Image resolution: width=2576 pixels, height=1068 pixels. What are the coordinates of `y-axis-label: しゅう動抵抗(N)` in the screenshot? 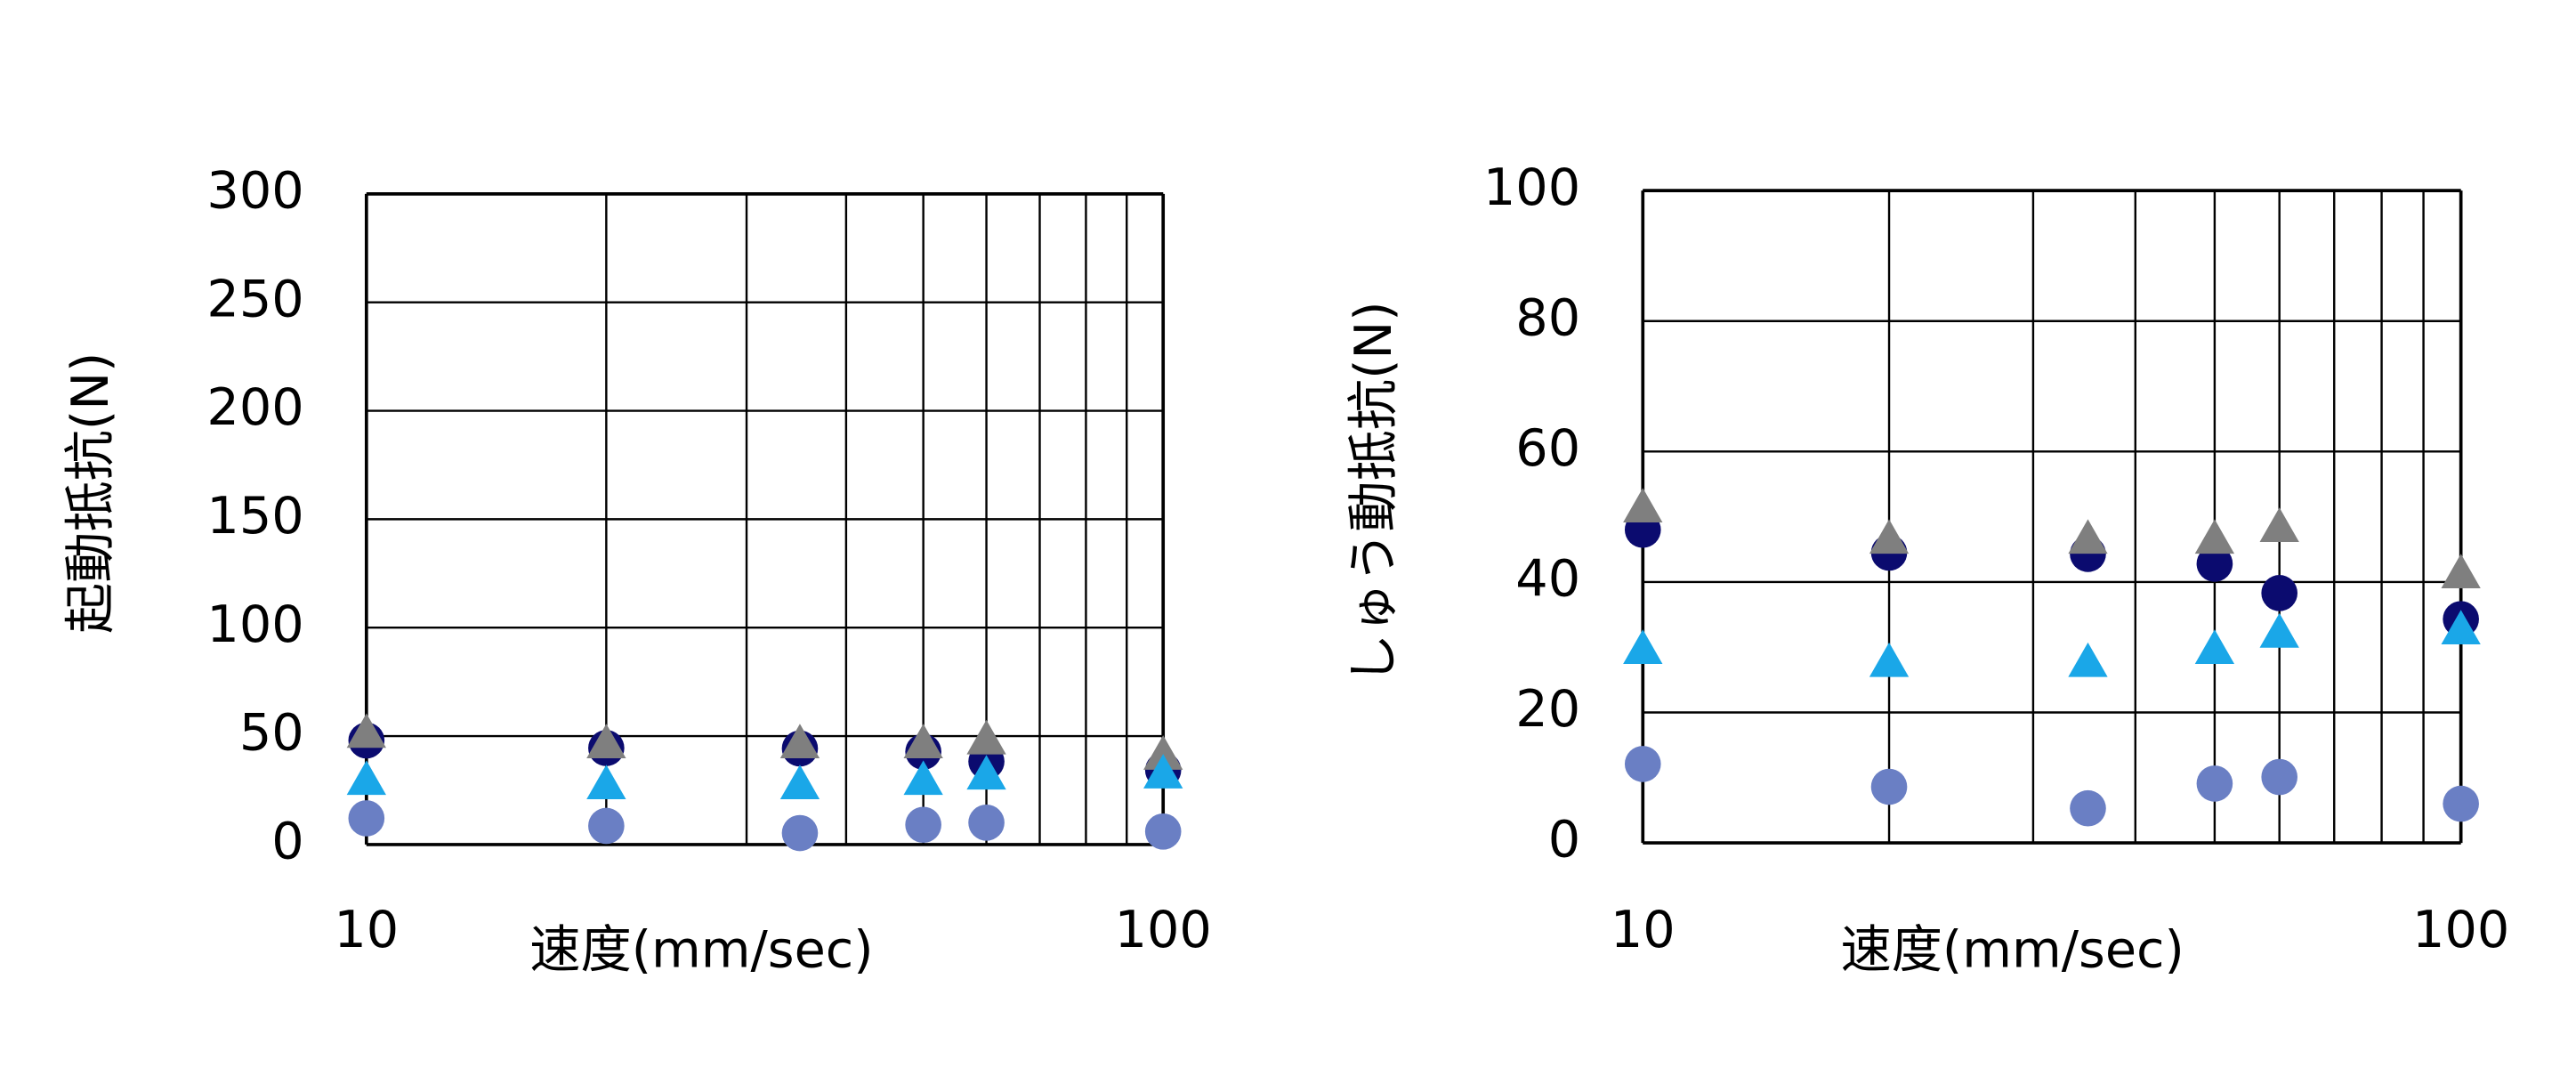 It's located at (1374, 493).